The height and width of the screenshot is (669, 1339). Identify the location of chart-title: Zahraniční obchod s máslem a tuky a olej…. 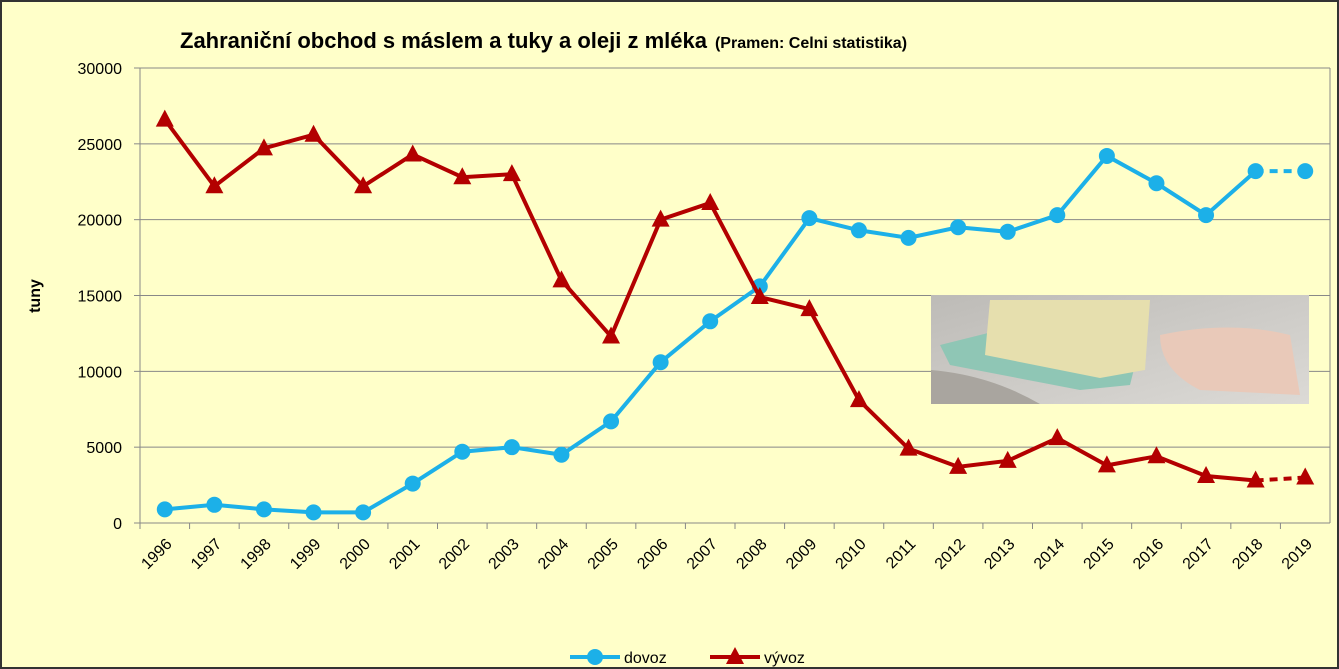
(543, 40).